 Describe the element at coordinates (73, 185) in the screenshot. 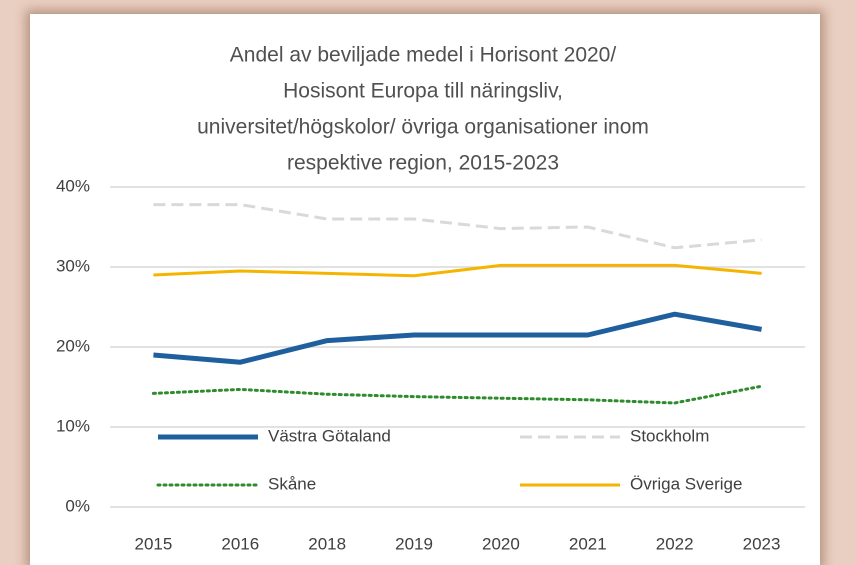

I see `y-tick-label: 40%` at that location.